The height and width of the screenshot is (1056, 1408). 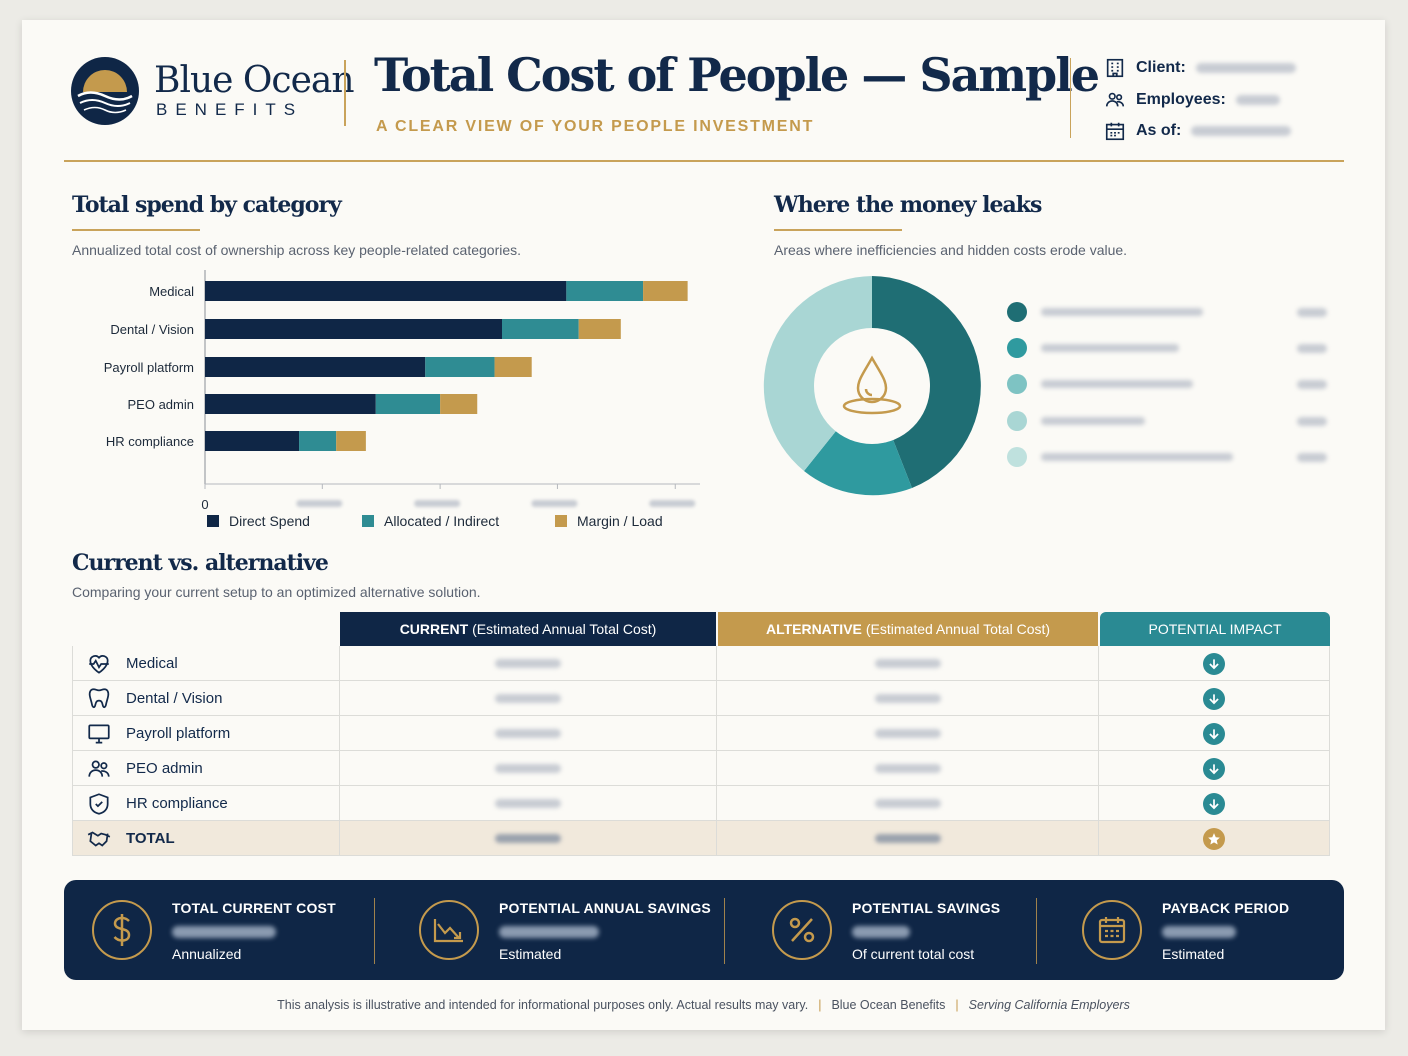 I want to click on legend-margin: Margin / Load, so click(x=609, y=521).